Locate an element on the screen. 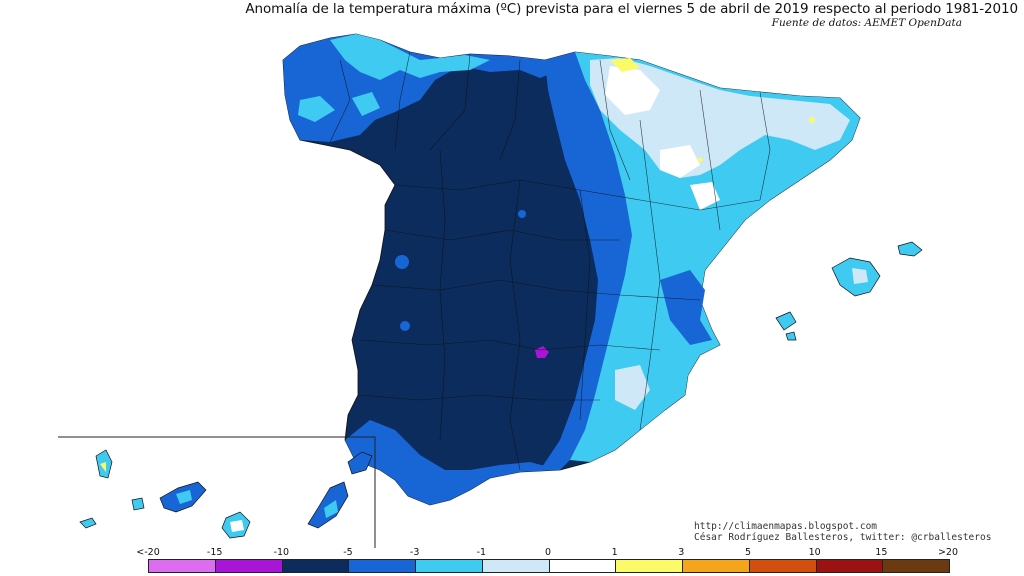 This screenshot has width=1024, height=576. canary-inset-frame is located at coordinates (217, 492).